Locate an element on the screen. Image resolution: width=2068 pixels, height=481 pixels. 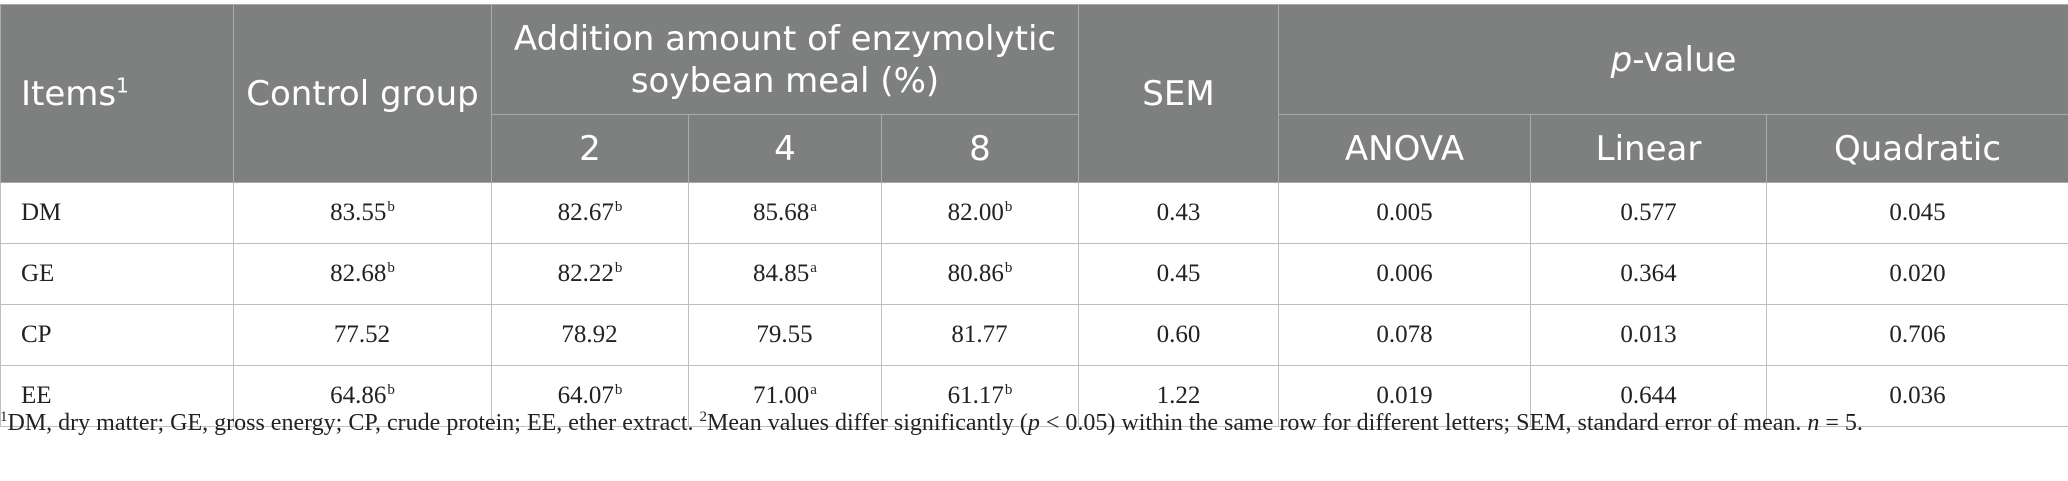
cell-level-4: 79.55 is located at coordinates (785, 335).